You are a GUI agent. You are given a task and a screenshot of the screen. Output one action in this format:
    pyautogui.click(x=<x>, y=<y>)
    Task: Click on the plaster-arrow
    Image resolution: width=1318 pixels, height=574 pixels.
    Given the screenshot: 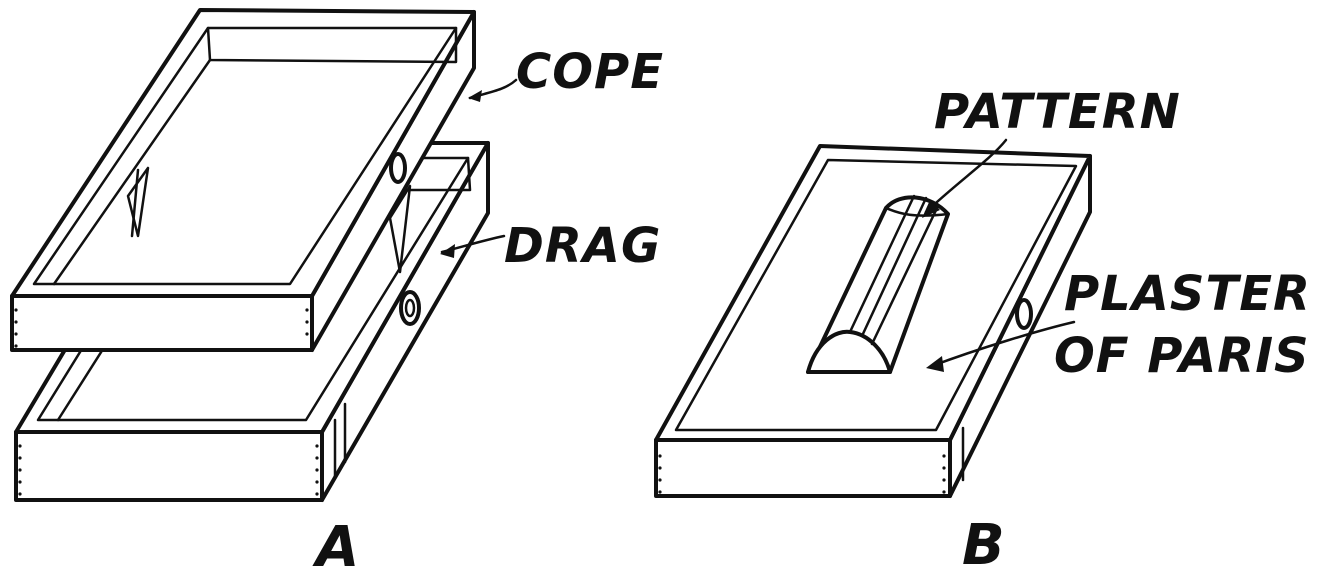 What is the action you would take?
    pyautogui.click(x=1003, y=344)
    